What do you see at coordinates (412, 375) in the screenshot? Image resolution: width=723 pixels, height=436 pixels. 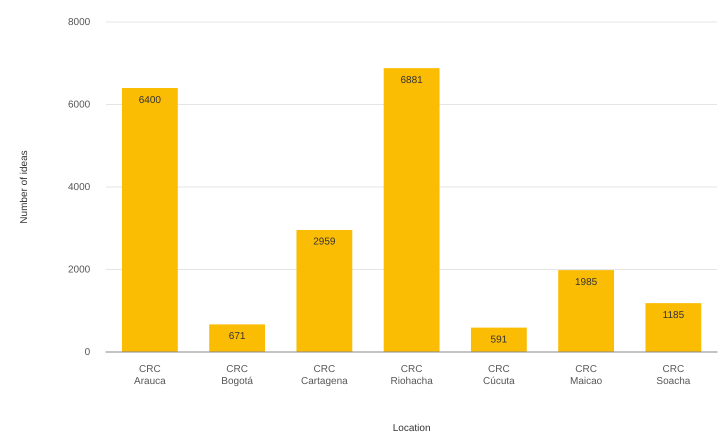 I see `x-tick-label: CRC Riohacha` at bounding box center [412, 375].